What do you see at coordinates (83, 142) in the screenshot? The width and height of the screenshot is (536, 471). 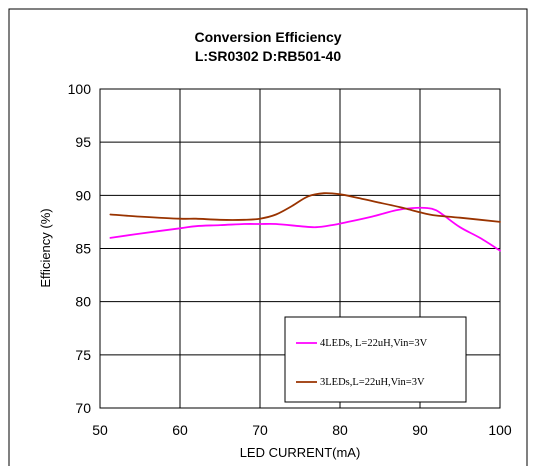 I see `y-tick-label: 95` at bounding box center [83, 142].